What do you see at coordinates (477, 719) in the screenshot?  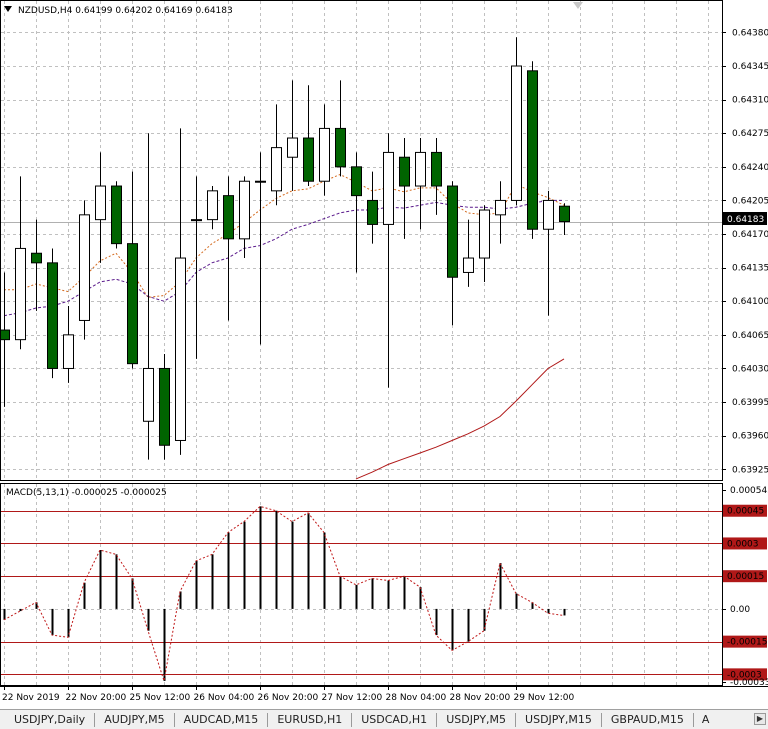 I see `tab-usdjpy-m5: USDJPY,M5` at bounding box center [477, 719].